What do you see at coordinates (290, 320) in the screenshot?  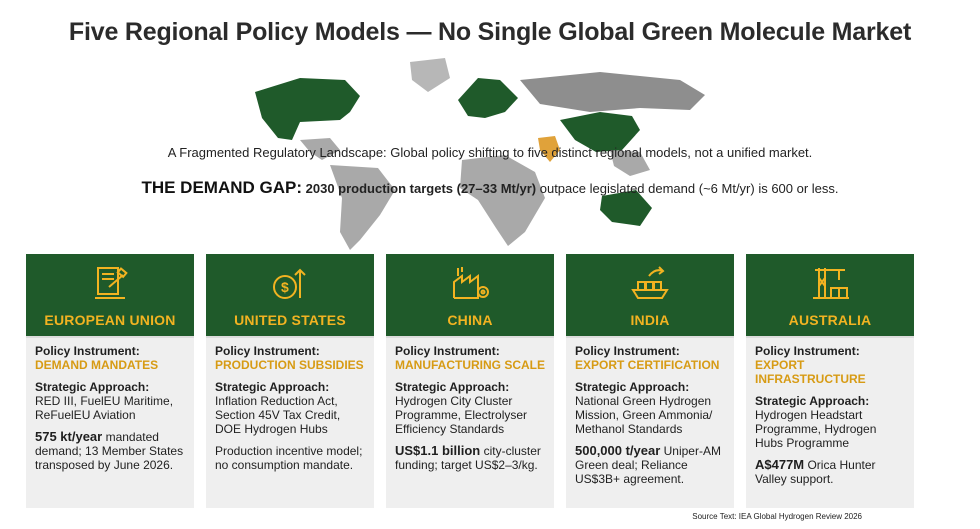 I see `region-name: UNITED STATES` at bounding box center [290, 320].